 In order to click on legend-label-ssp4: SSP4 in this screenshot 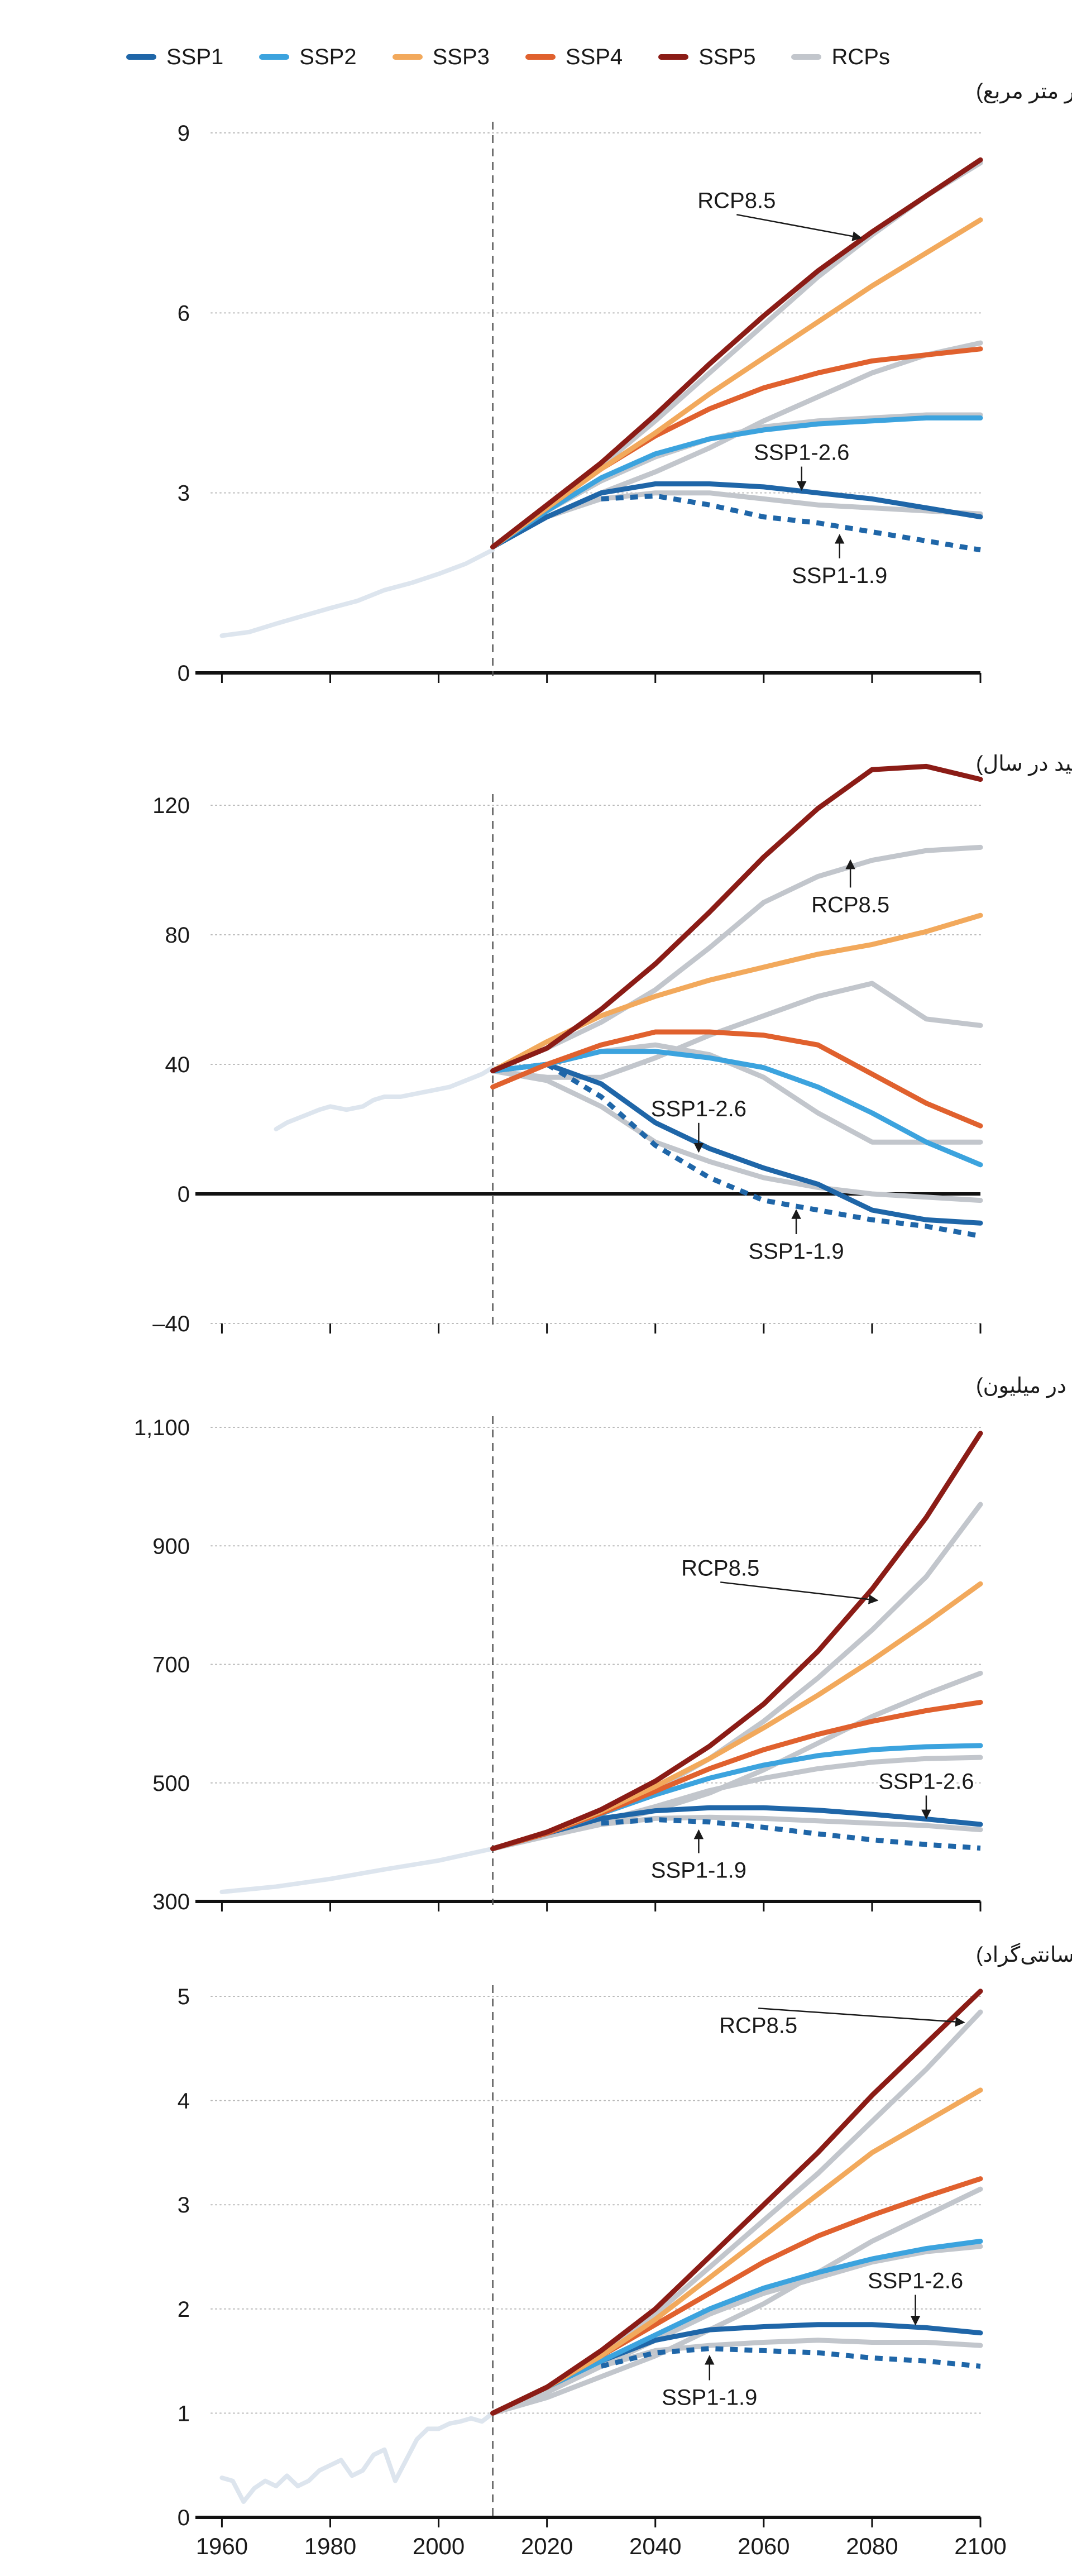, I will do `click(594, 57)`.